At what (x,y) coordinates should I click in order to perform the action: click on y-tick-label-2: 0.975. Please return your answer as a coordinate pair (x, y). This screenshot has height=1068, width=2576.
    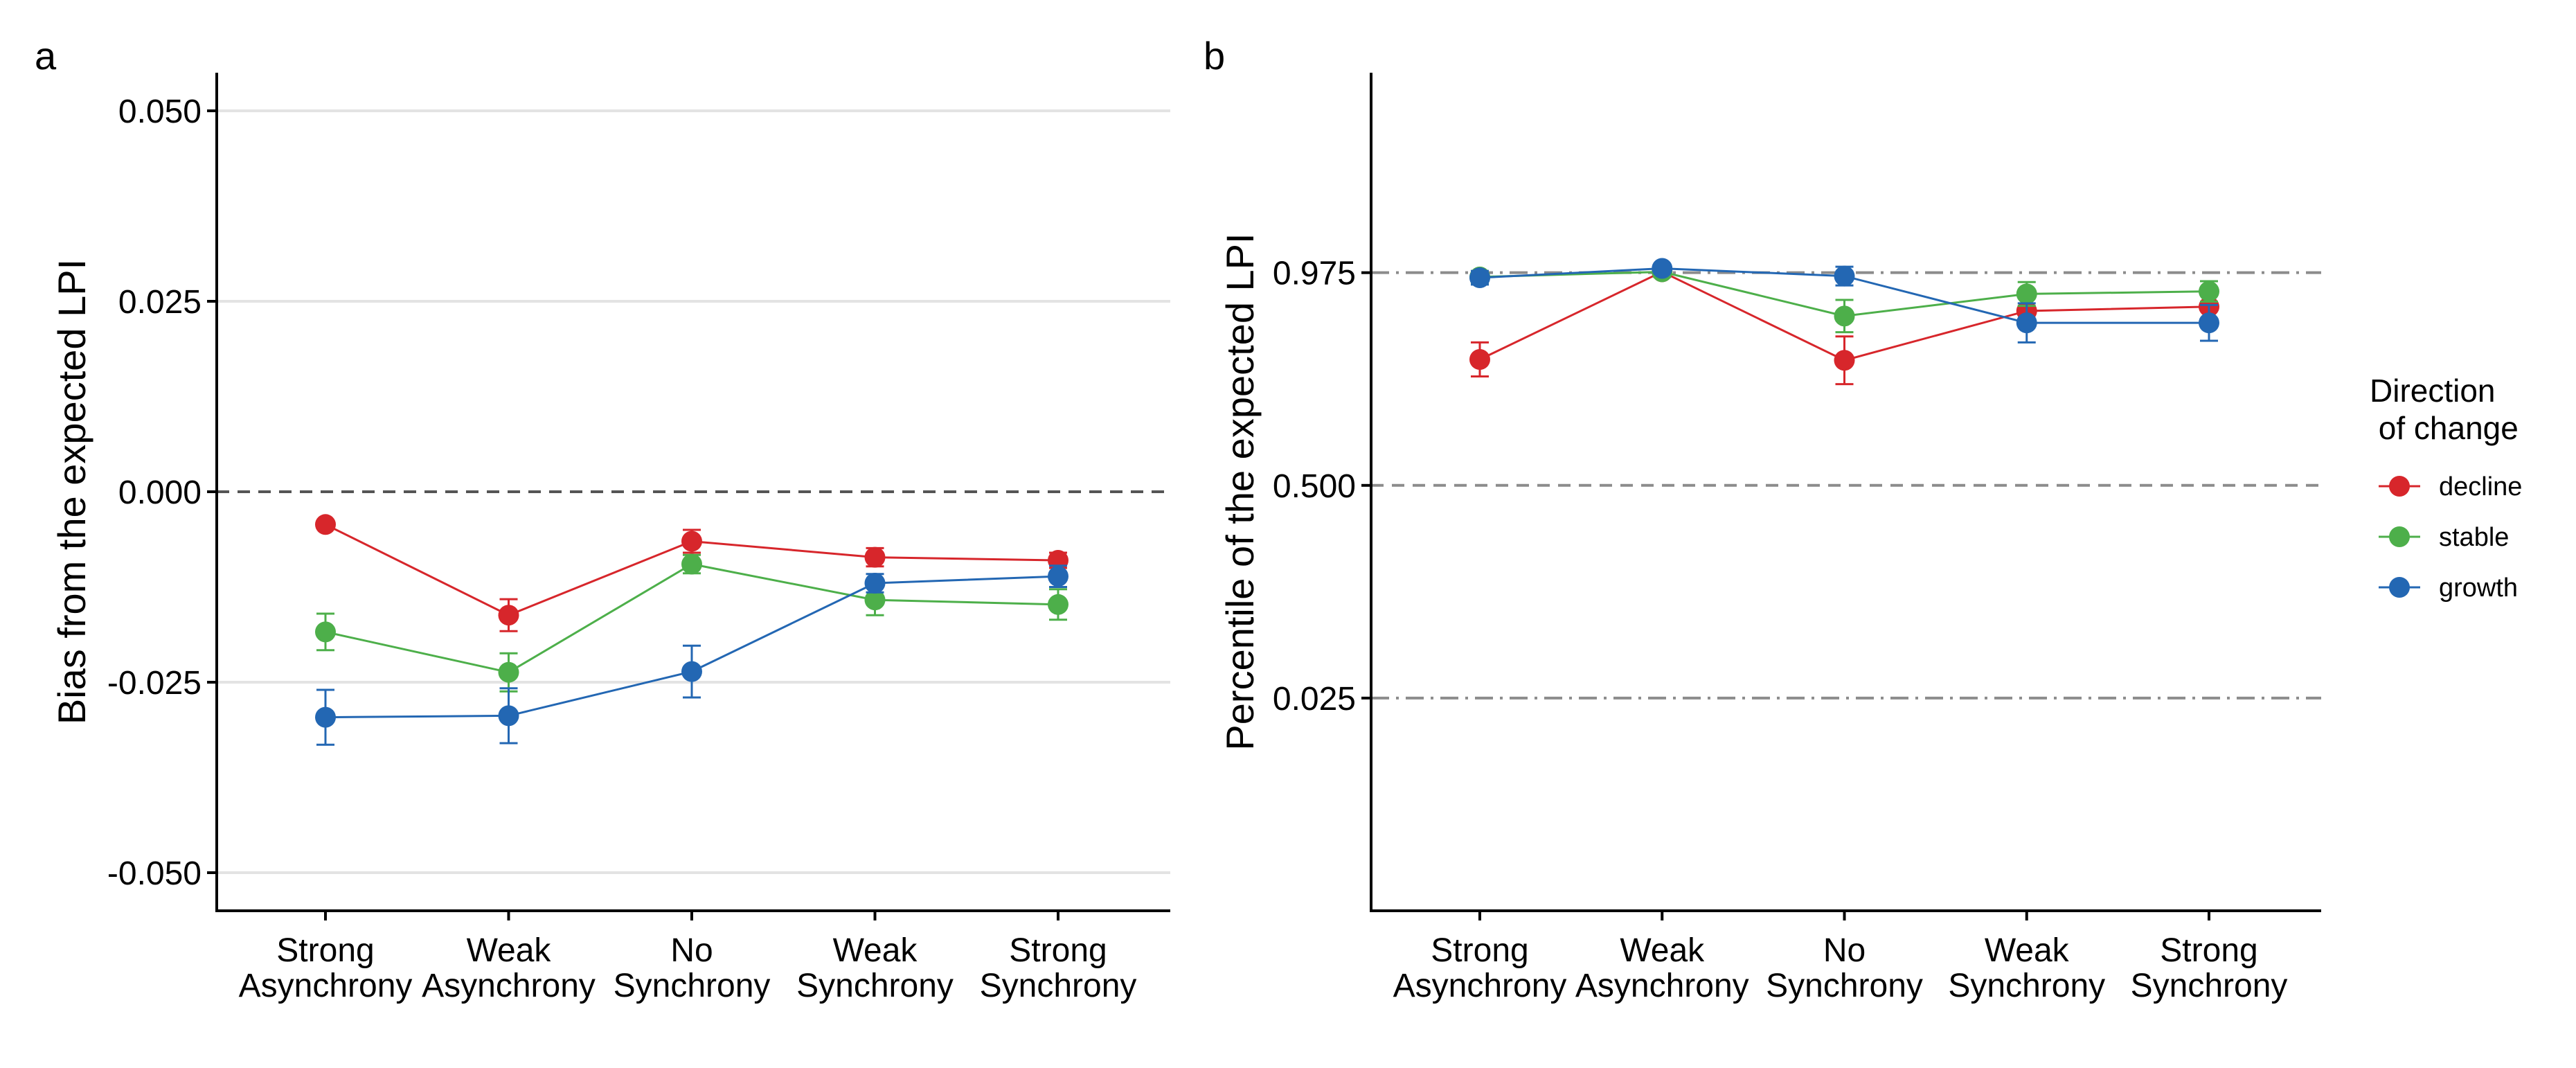
    Looking at the image, I should click on (1315, 274).